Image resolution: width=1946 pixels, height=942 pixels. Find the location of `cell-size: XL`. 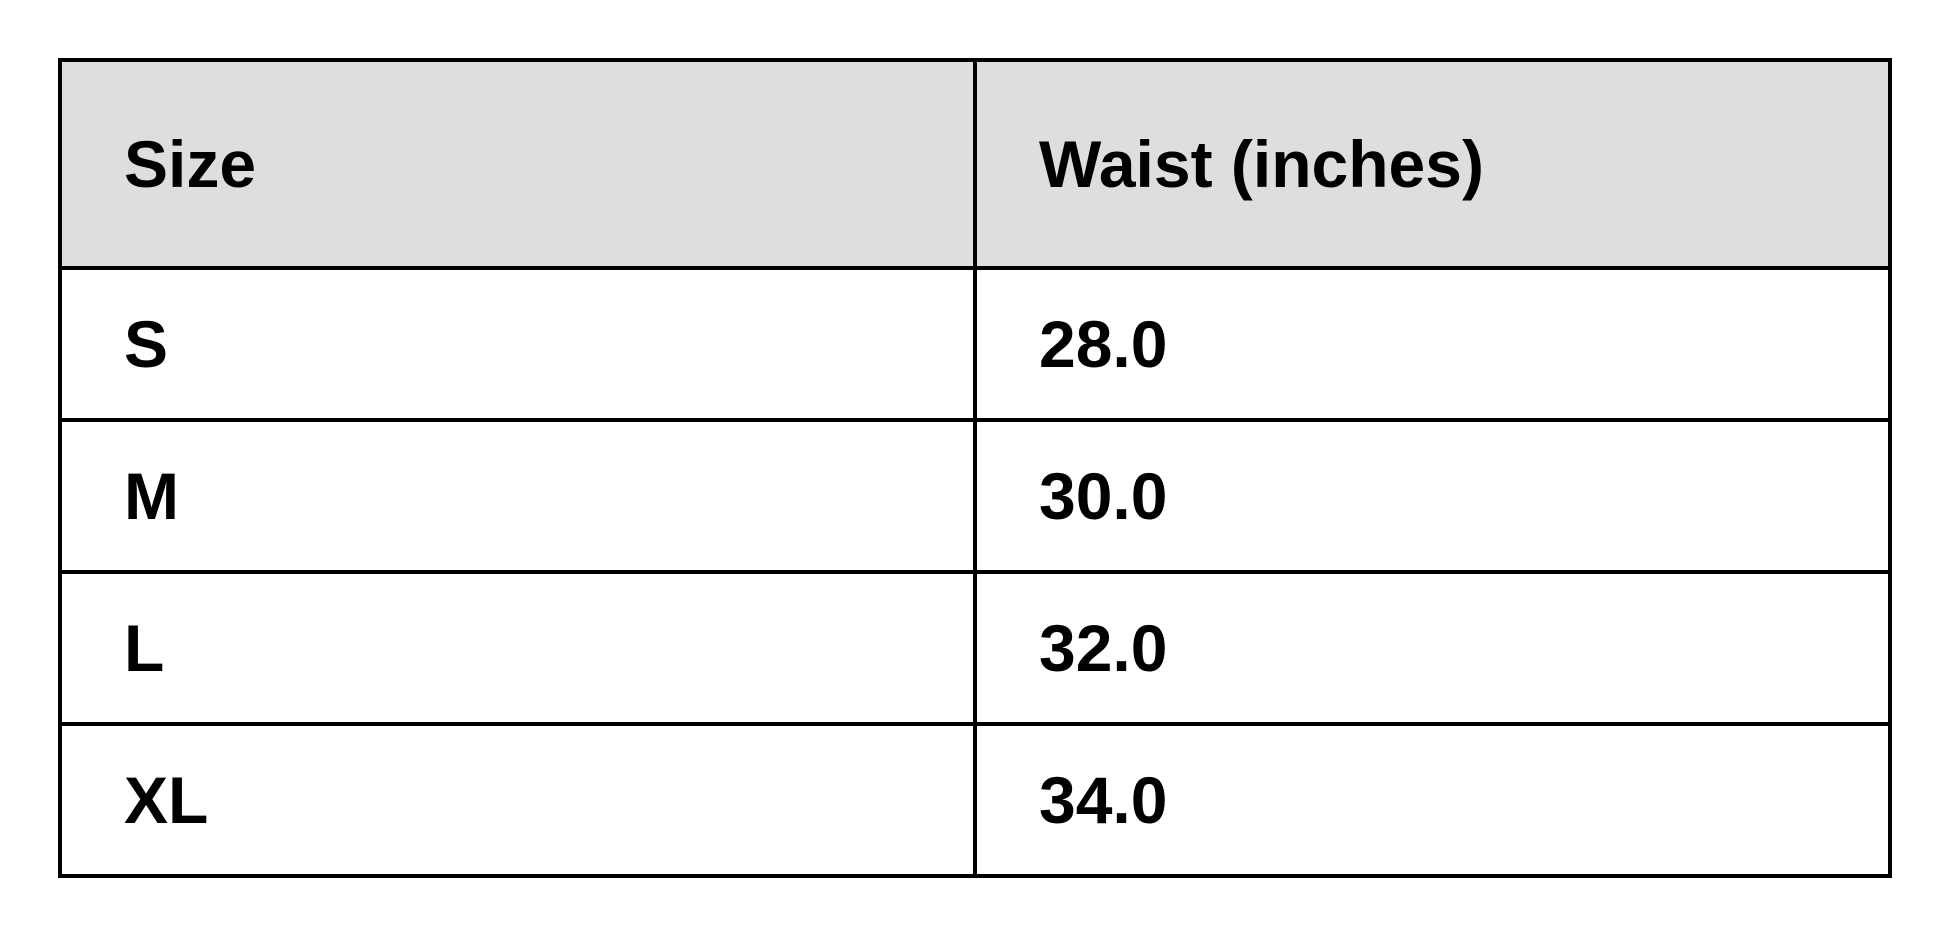

cell-size: XL is located at coordinates (517, 800).